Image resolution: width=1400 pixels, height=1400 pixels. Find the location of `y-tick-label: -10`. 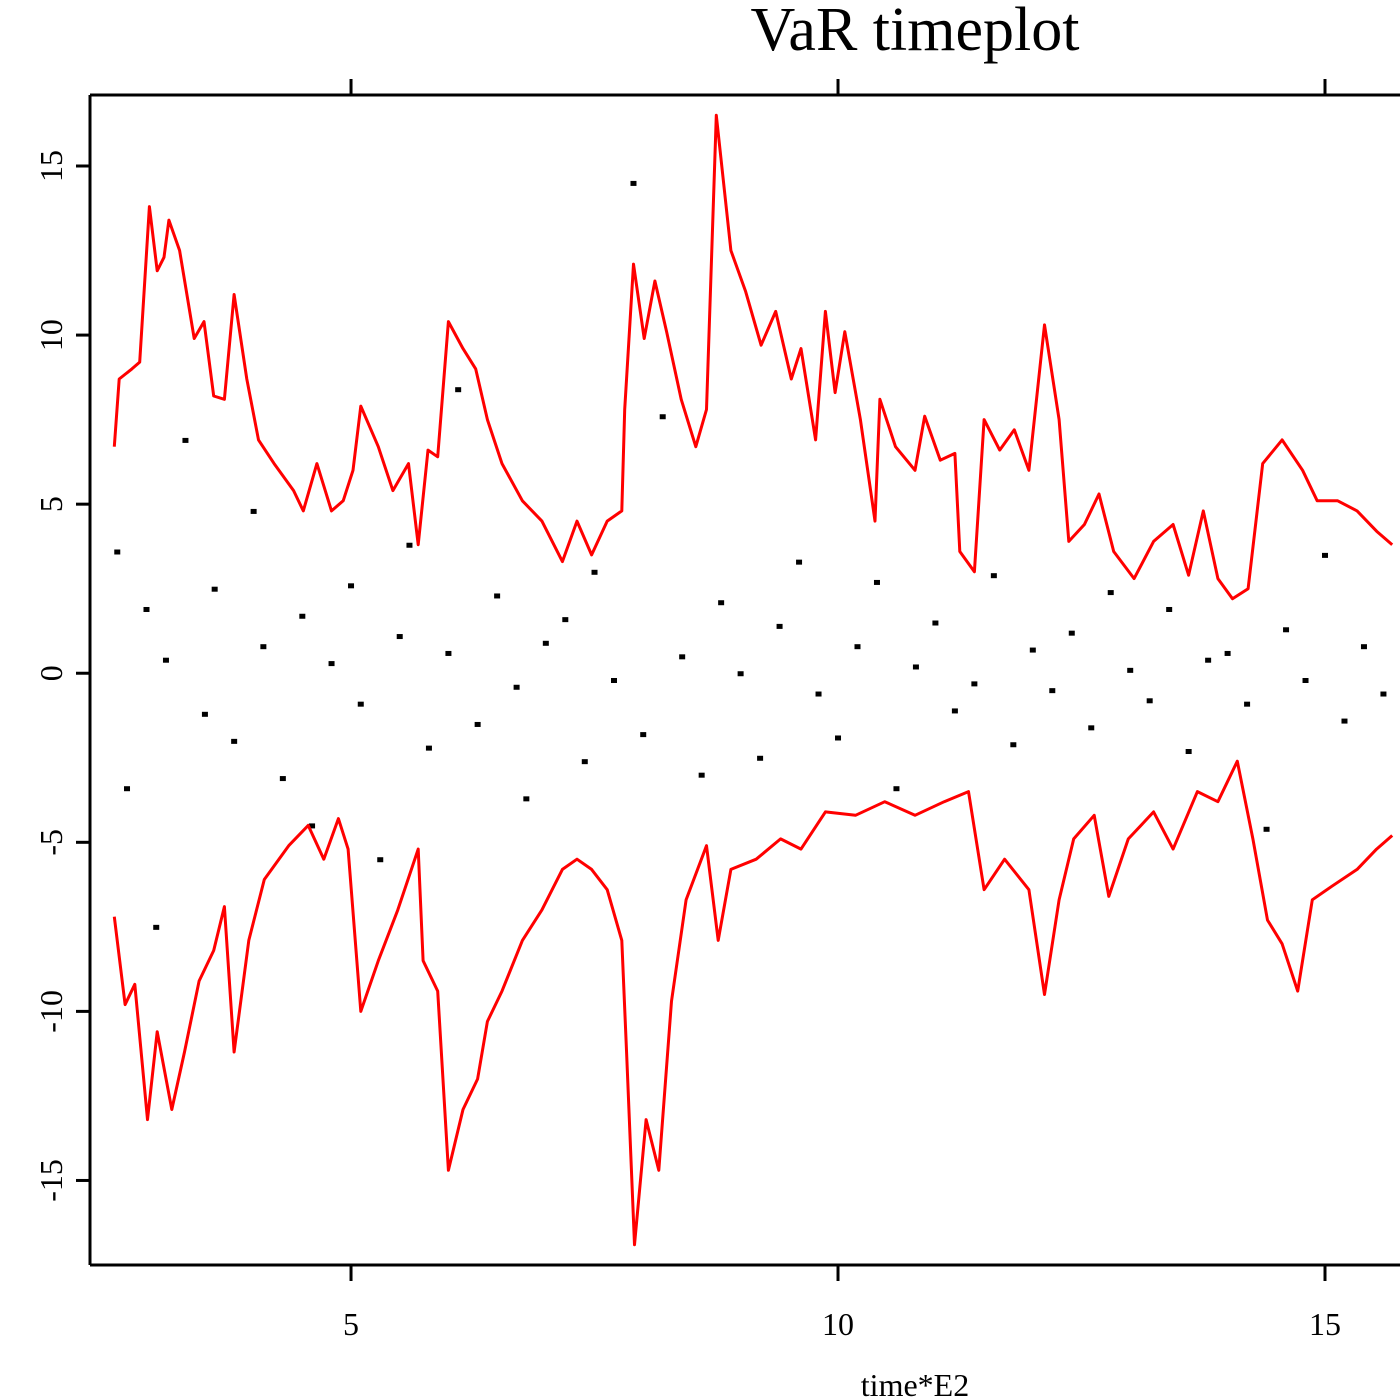

y-tick-label: -10 is located at coordinates (51, 1011).